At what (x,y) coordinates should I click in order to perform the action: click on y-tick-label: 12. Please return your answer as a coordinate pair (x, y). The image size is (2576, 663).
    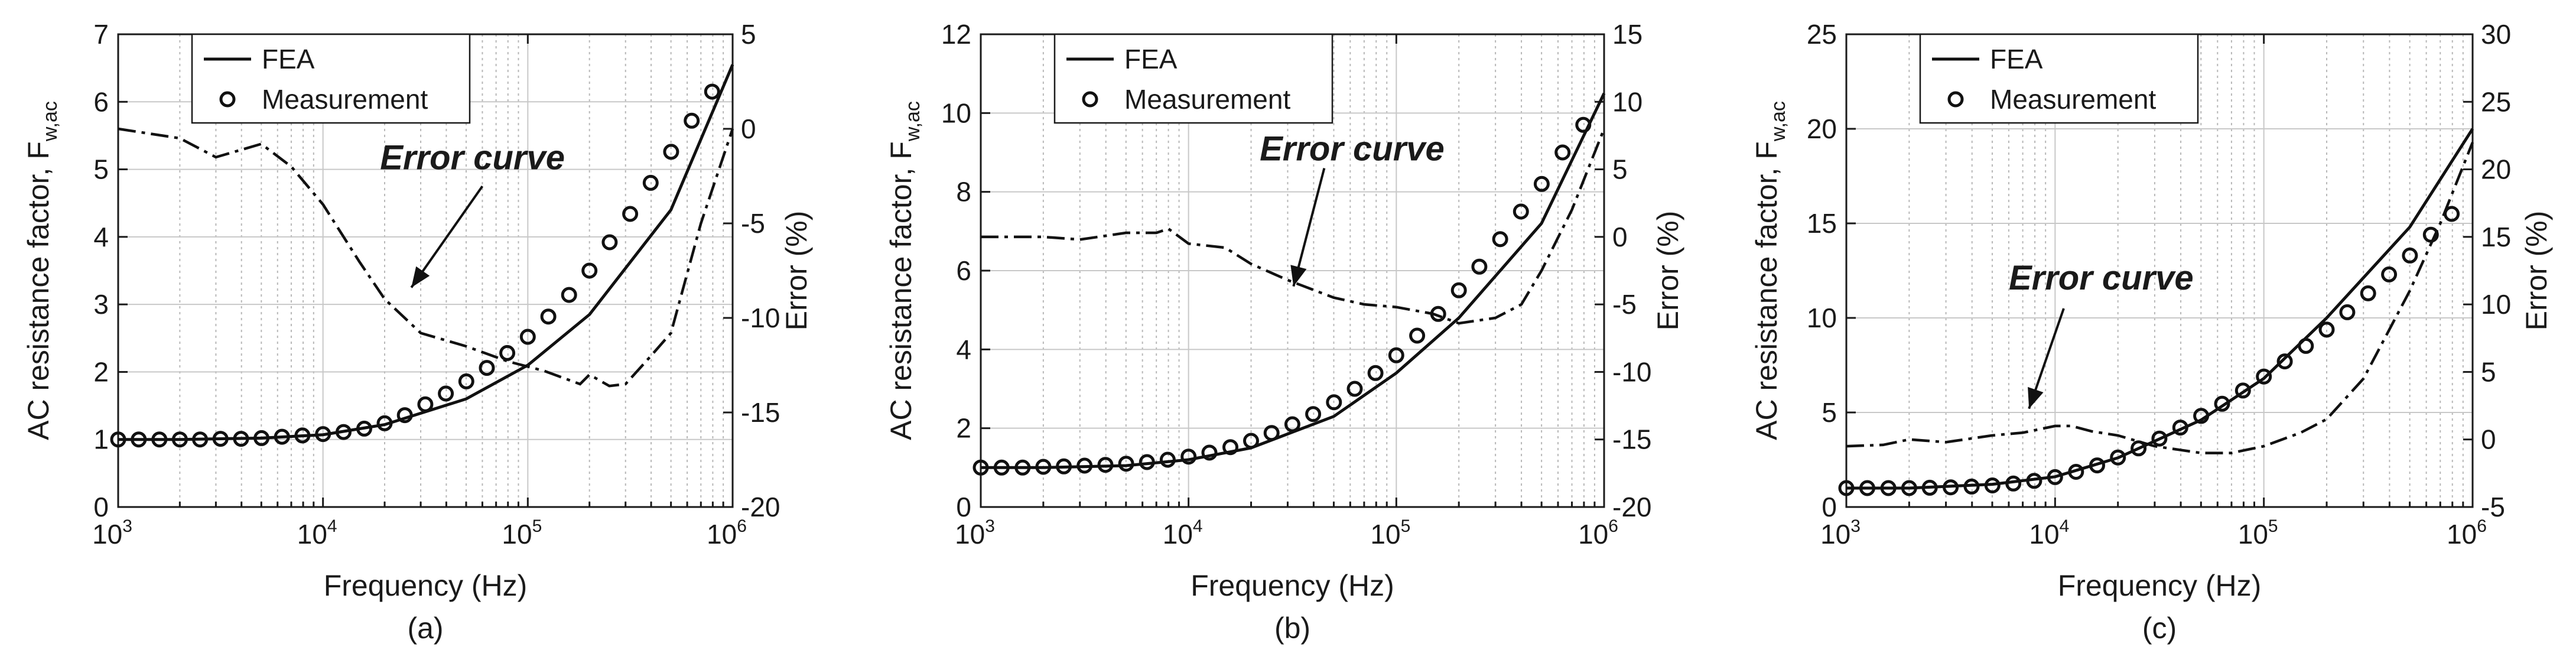
    Looking at the image, I should click on (956, 34).